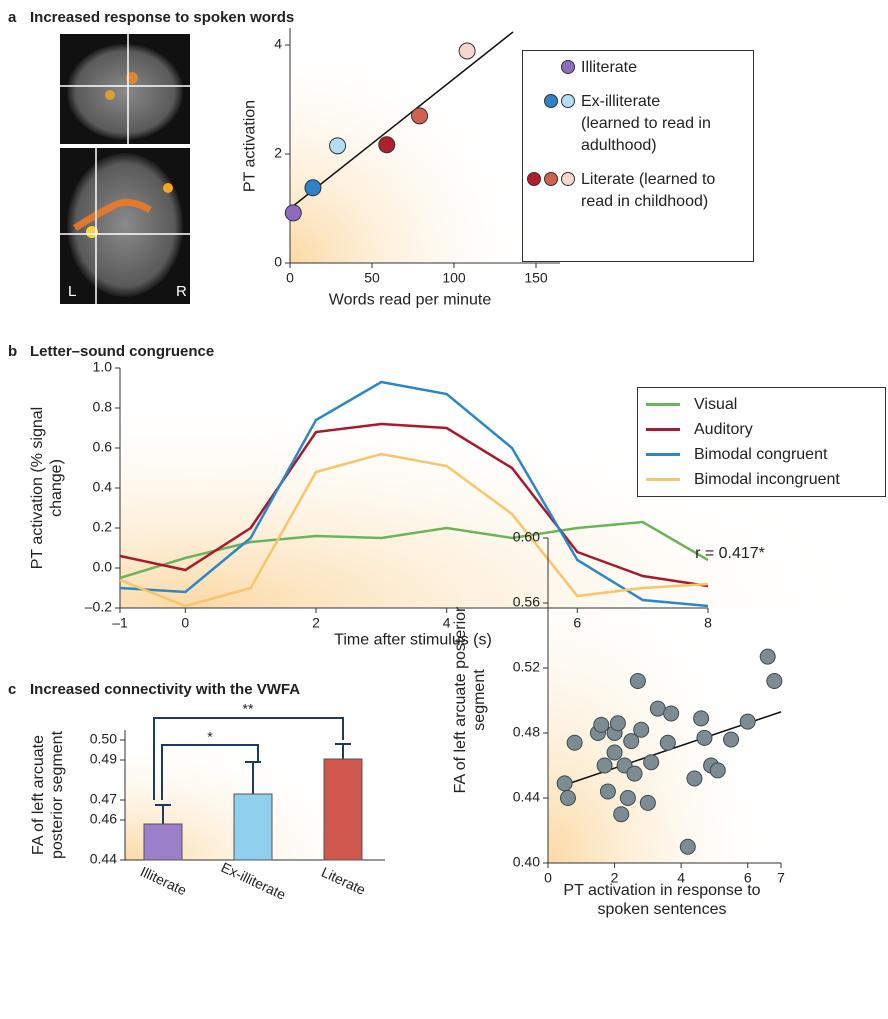 Image resolution: width=888 pixels, height=1019 pixels. Describe the element at coordinates (163, 880) in the screenshot. I see `x-tick-label: Illiterate` at that location.